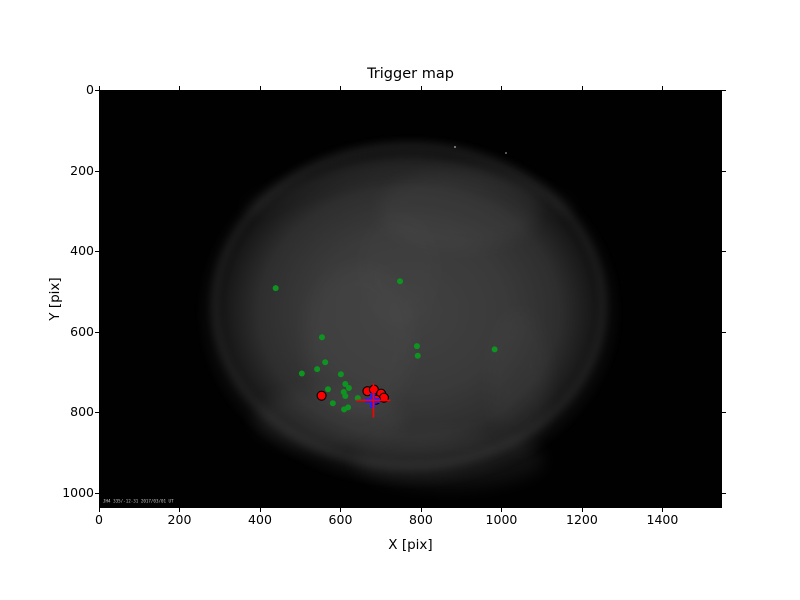 The image size is (800, 600). Describe the element at coordinates (90, 89) in the screenshot. I see `y-tick-label: 0` at that location.